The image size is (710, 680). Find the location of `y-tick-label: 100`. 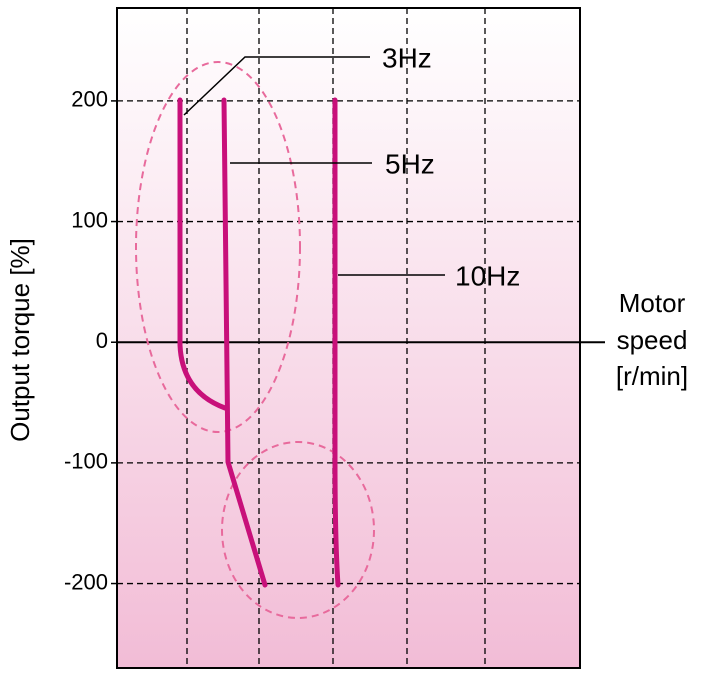

y-tick-label: 100 is located at coordinates (89, 219).